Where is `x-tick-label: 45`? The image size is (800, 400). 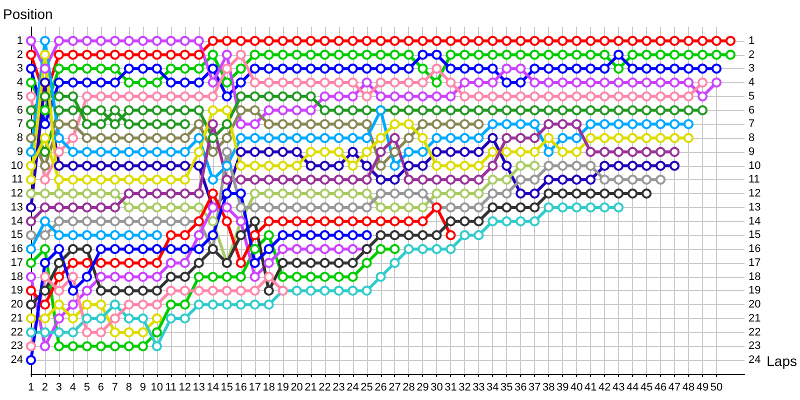 x-tick-label: 45 is located at coordinates (646, 388).